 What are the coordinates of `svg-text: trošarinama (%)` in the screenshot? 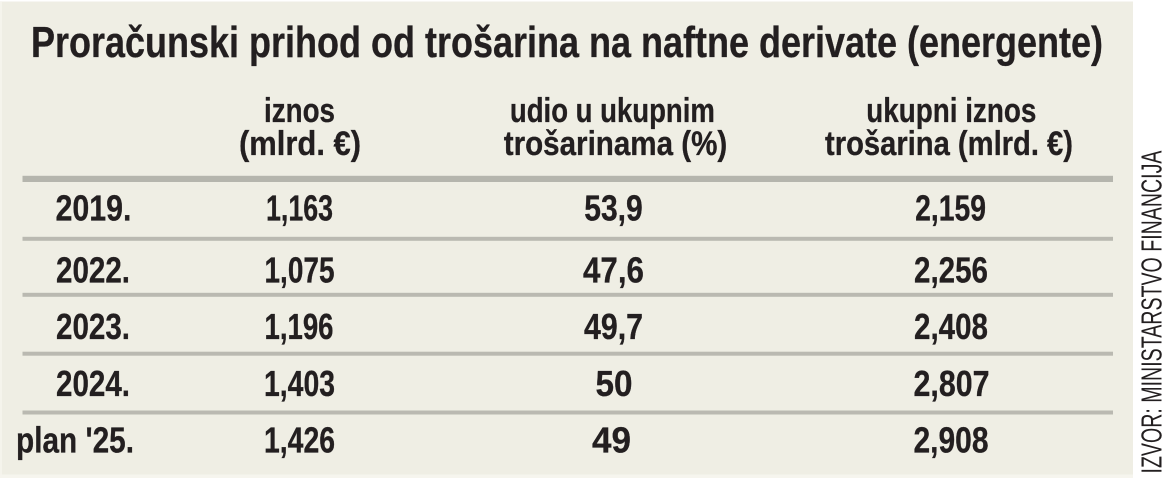 It's located at (616, 144).